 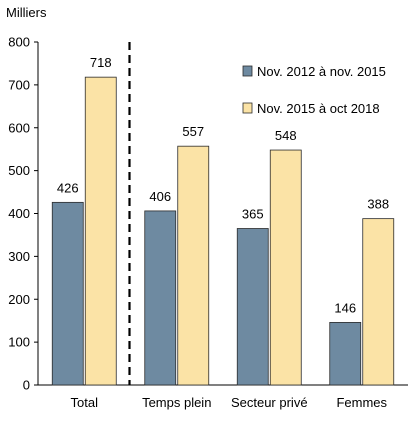 I want to click on y-unit-label: Milliers, so click(x=26, y=12).